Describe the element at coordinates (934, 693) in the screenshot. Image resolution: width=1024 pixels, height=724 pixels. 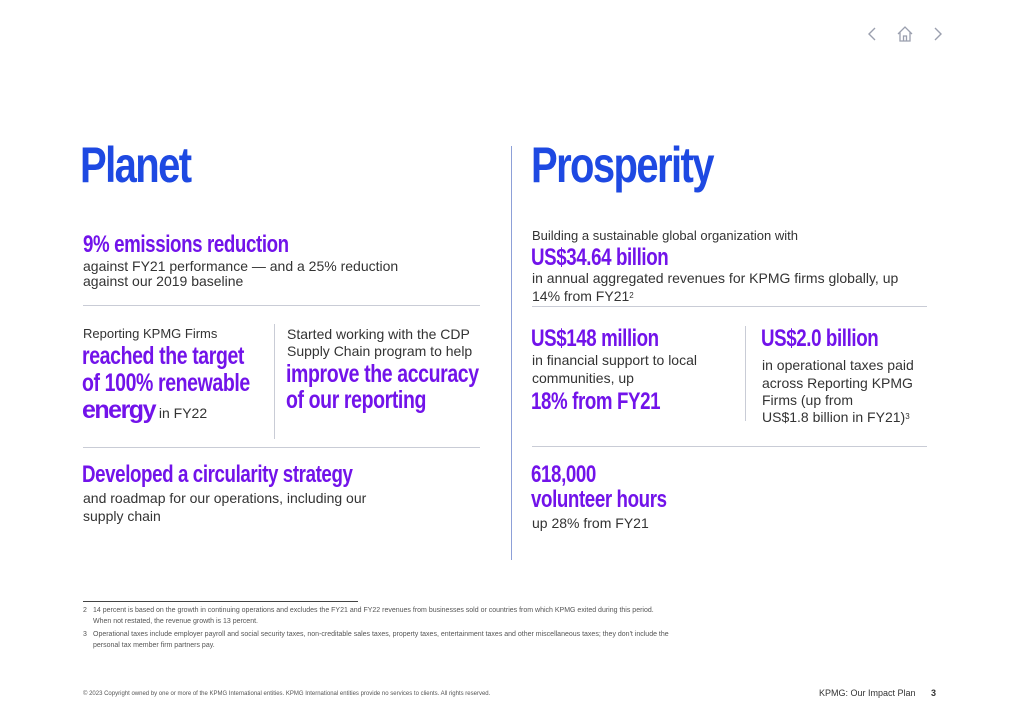
I see `page-number: 3` at that location.